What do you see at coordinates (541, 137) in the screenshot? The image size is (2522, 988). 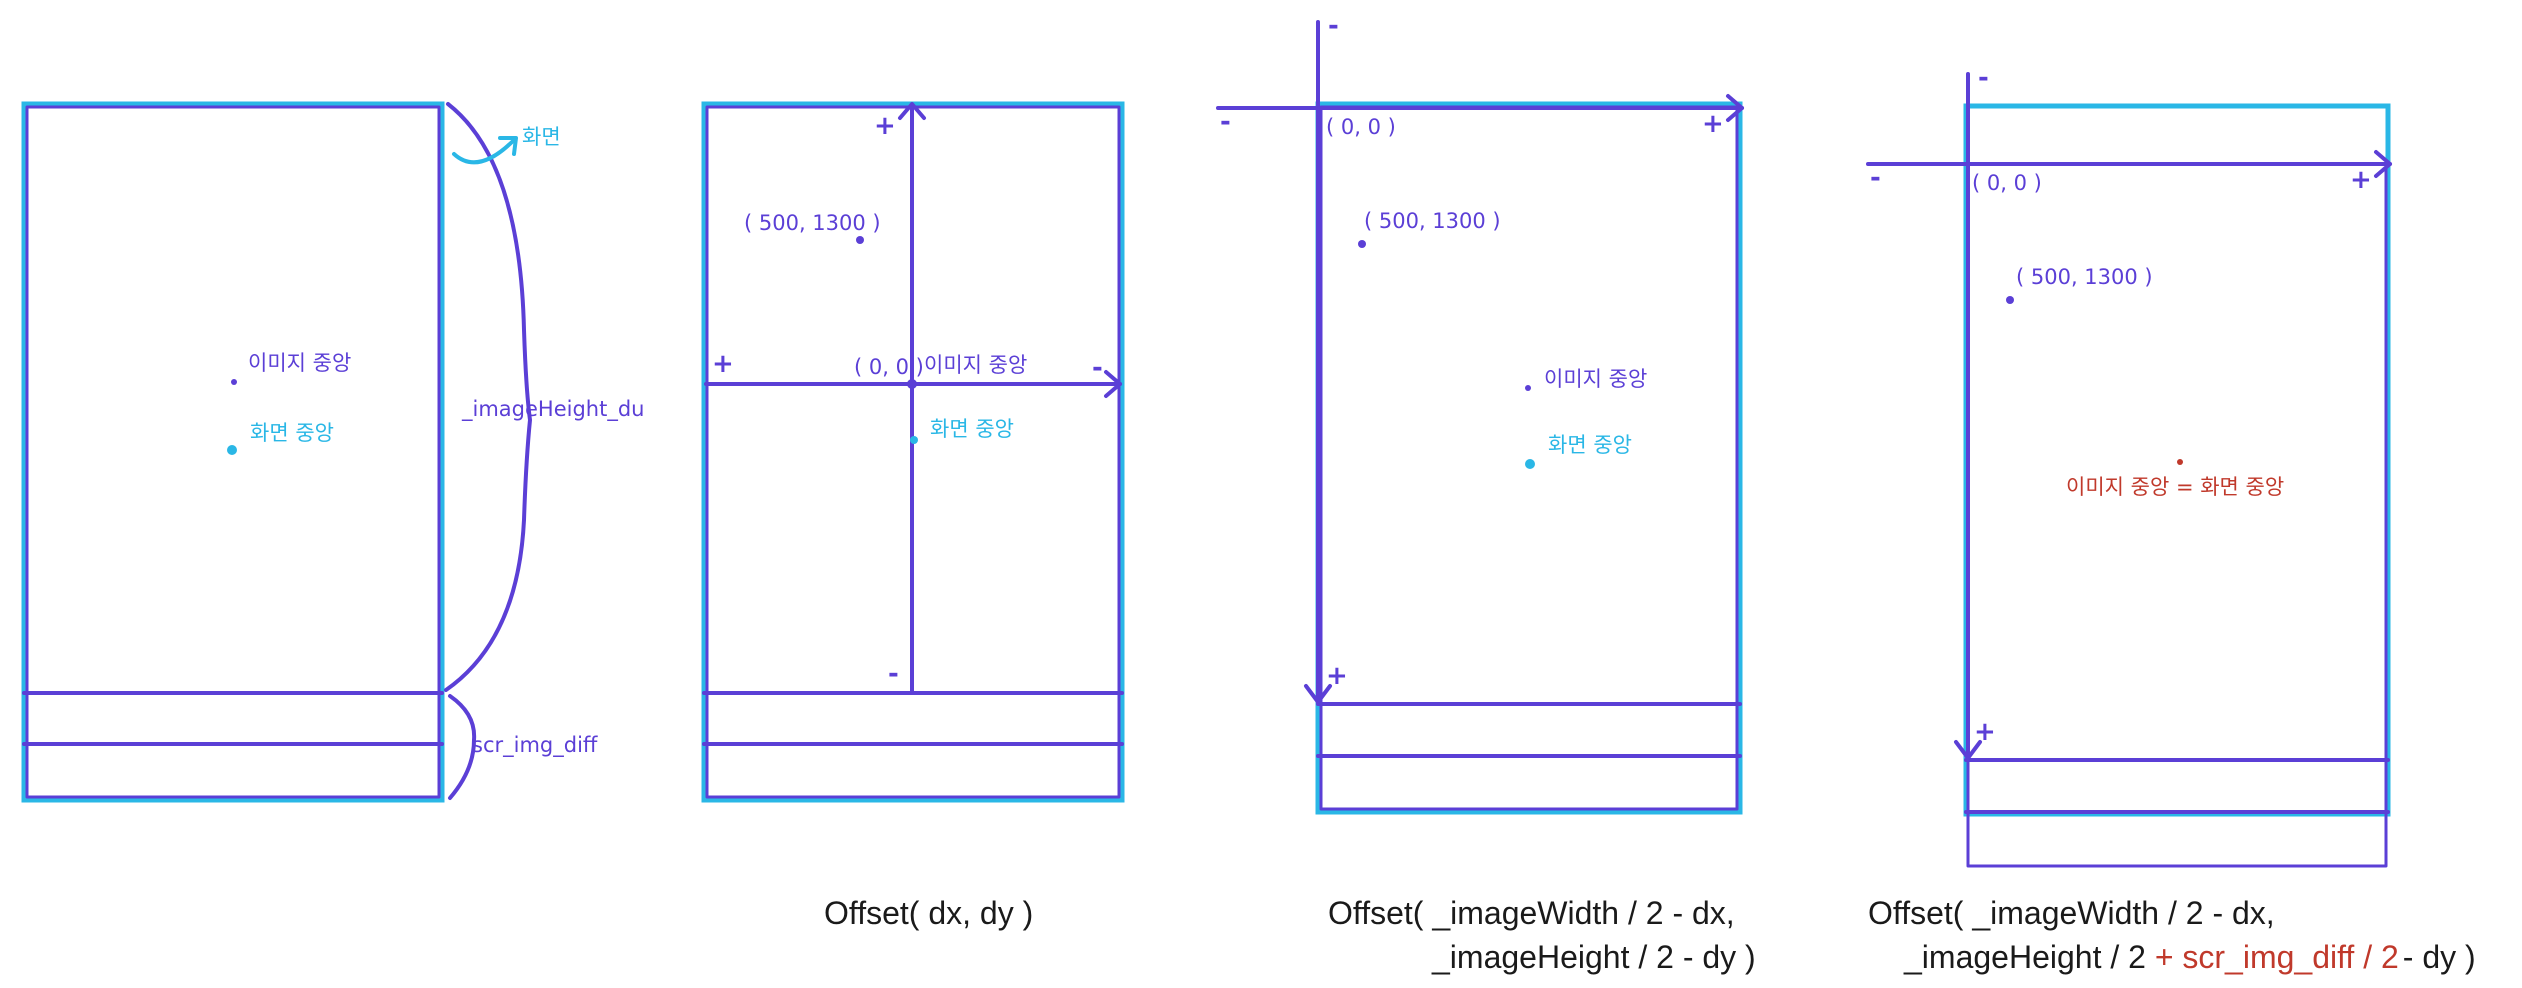 I see `p1-screen-label: 화면` at bounding box center [541, 137].